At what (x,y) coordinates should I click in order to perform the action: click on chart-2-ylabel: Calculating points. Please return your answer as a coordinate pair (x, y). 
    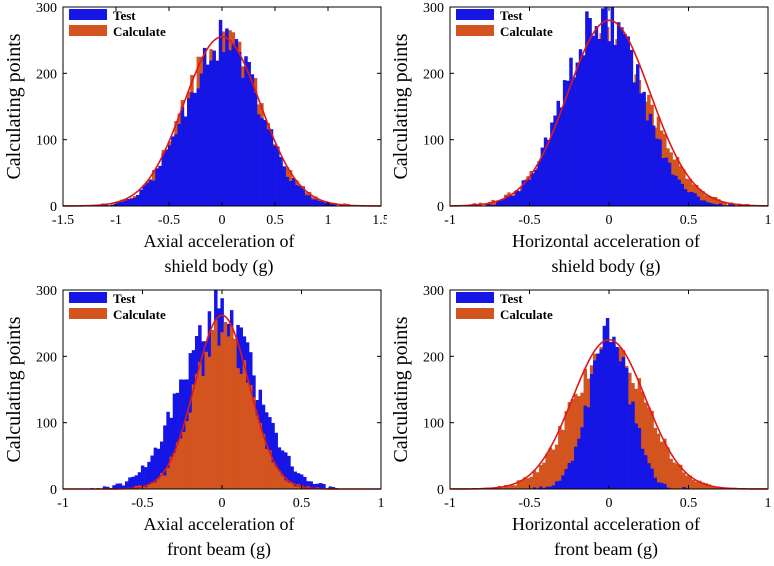
    Looking at the image, I should click on (14, 389).